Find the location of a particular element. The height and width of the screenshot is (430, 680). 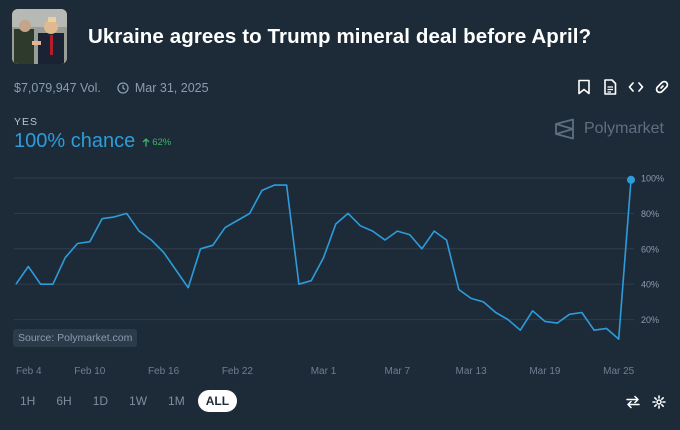

chance-display: 100% chance 62% is located at coordinates (92, 141).